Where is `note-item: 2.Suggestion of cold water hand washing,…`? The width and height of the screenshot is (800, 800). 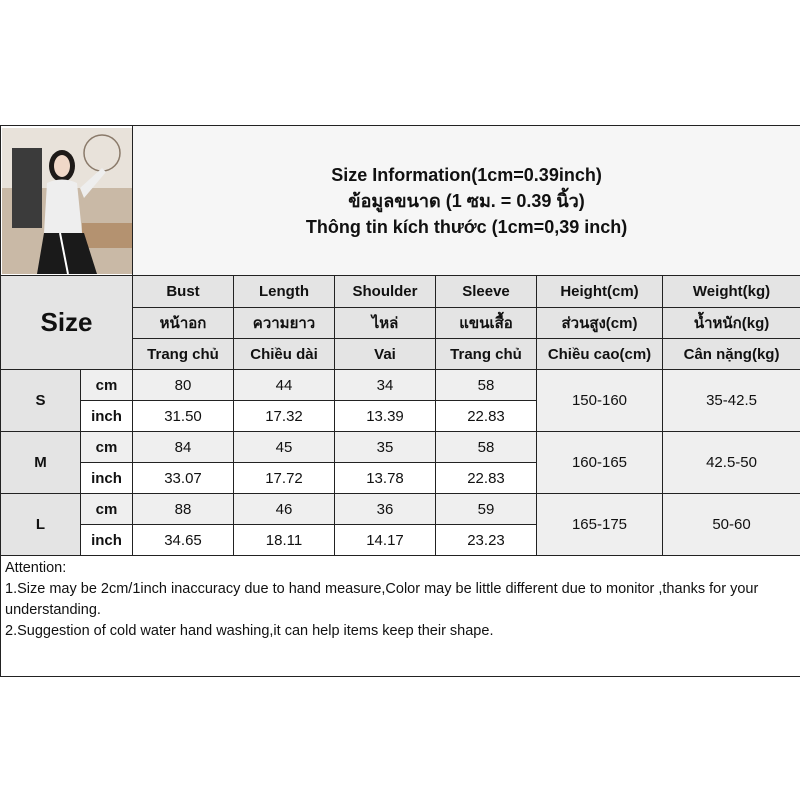
note-item: 2.Suggestion of cold water hand washing,… is located at coordinates (249, 631).